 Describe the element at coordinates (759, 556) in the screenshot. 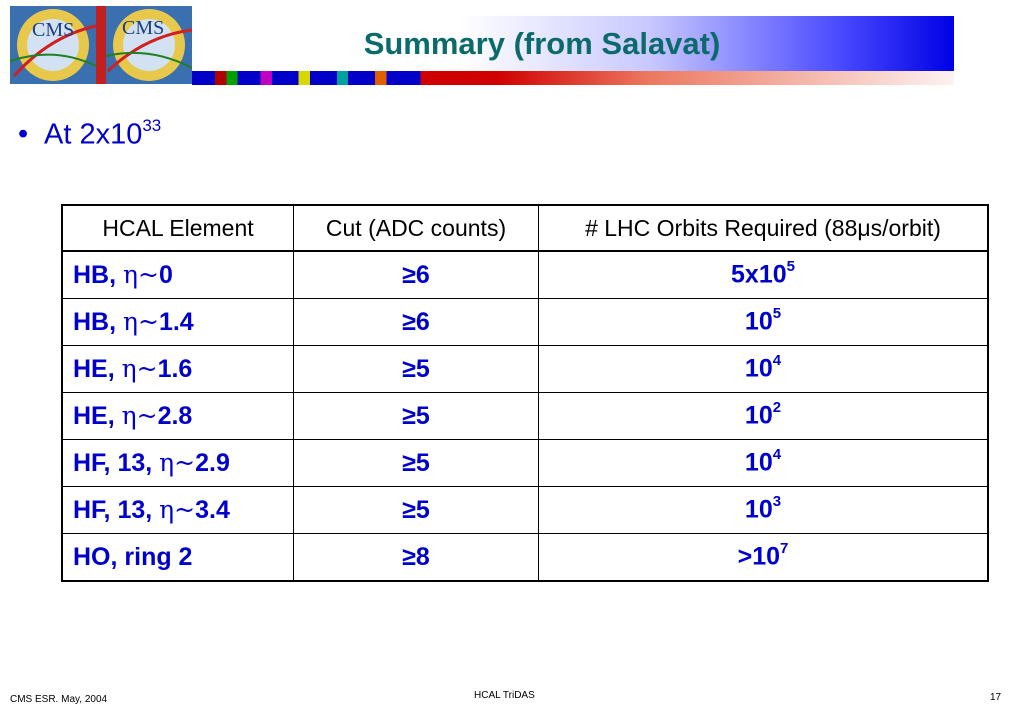

I see `orbits-base: >10` at that location.